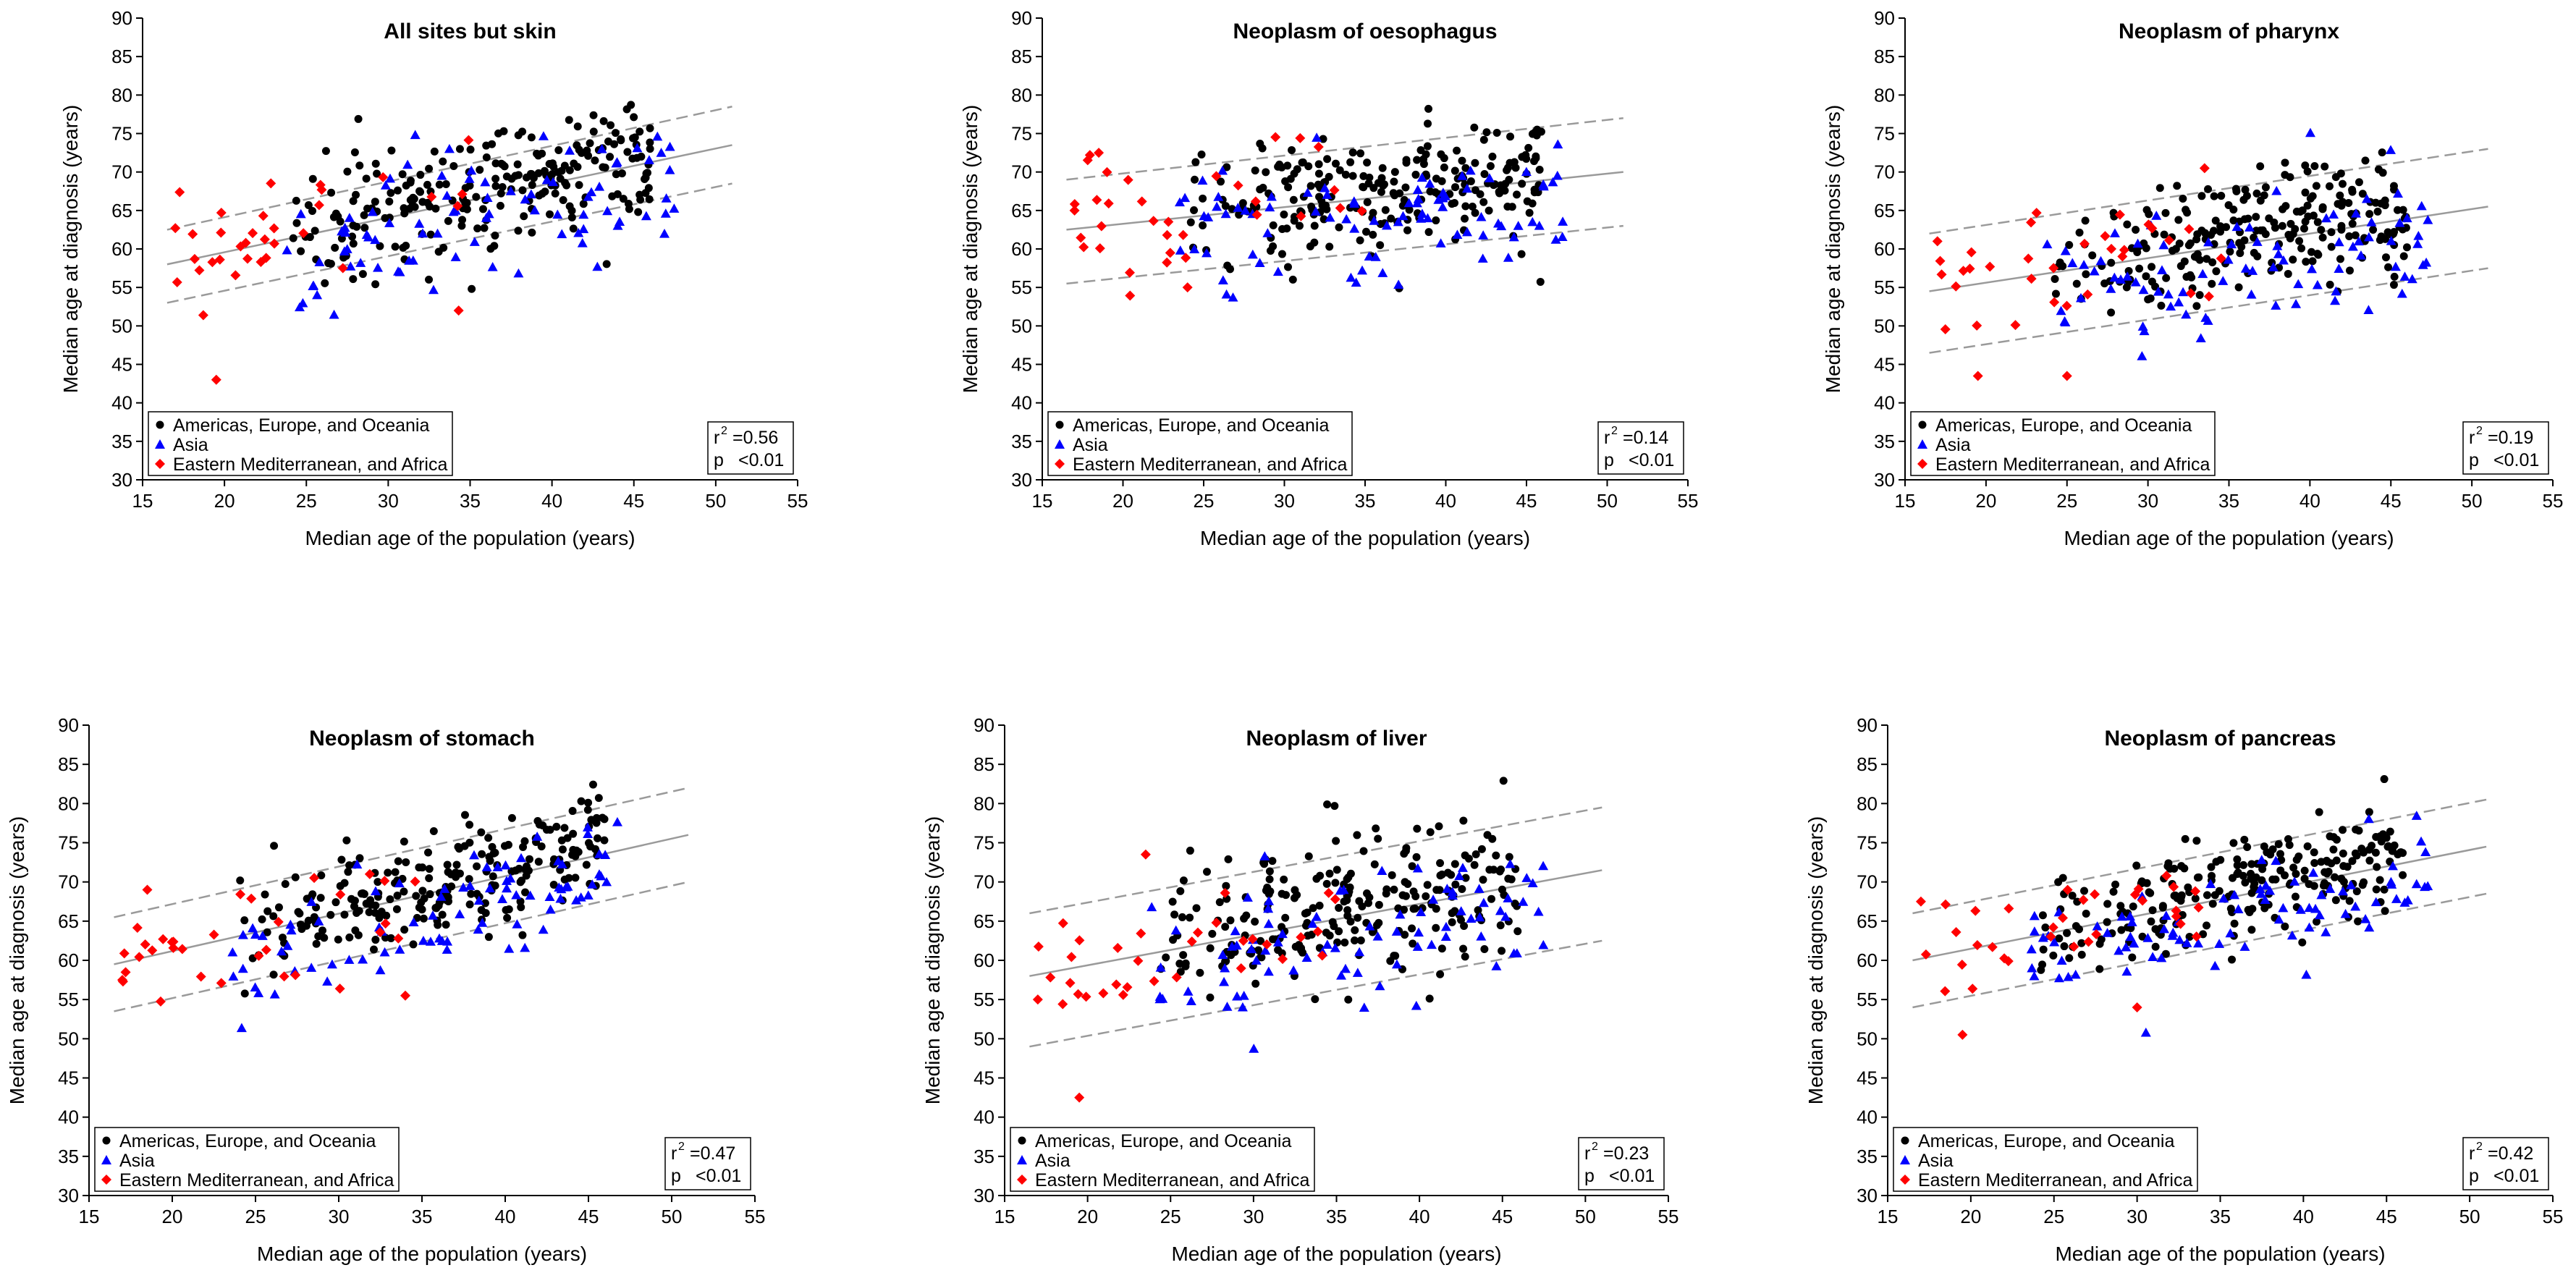  What do you see at coordinates (1365, 538) in the screenshot?
I see `x-axis-label: Median age of the population (years)` at bounding box center [1365, 538].